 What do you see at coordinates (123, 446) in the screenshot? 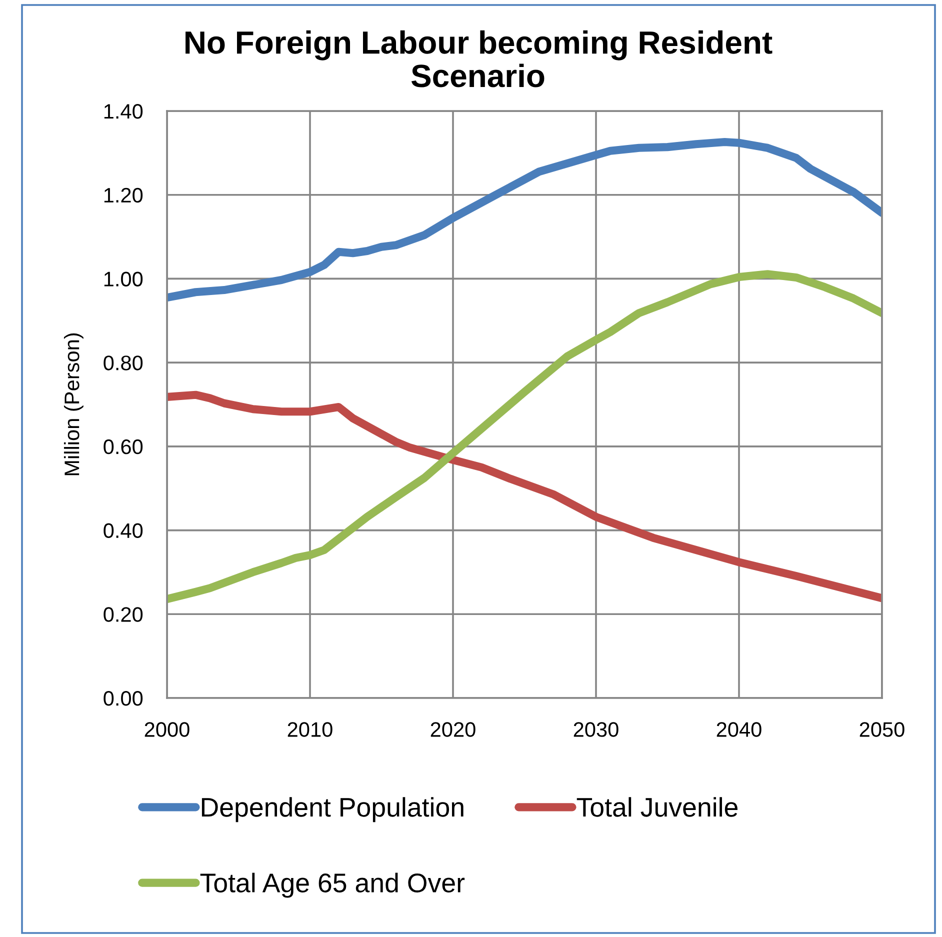
I see `y-tick-label: 0.60` at bounding box center [123, 446].